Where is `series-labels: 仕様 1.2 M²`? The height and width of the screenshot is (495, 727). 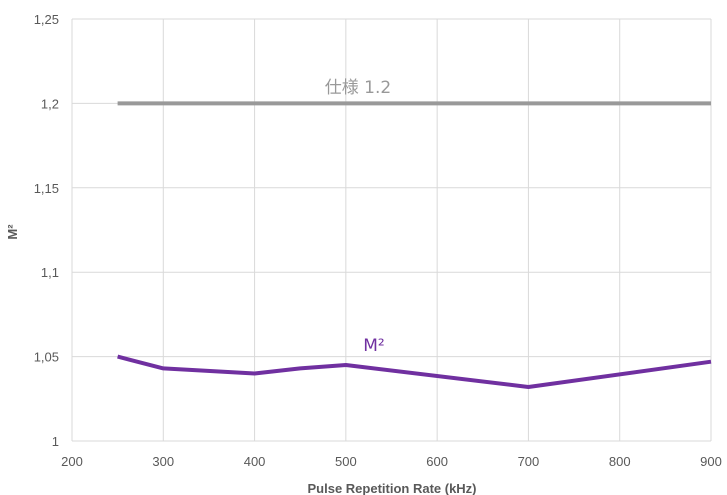
series-labels: 仕様 1.2 M² is located at coordinates (358, 217).